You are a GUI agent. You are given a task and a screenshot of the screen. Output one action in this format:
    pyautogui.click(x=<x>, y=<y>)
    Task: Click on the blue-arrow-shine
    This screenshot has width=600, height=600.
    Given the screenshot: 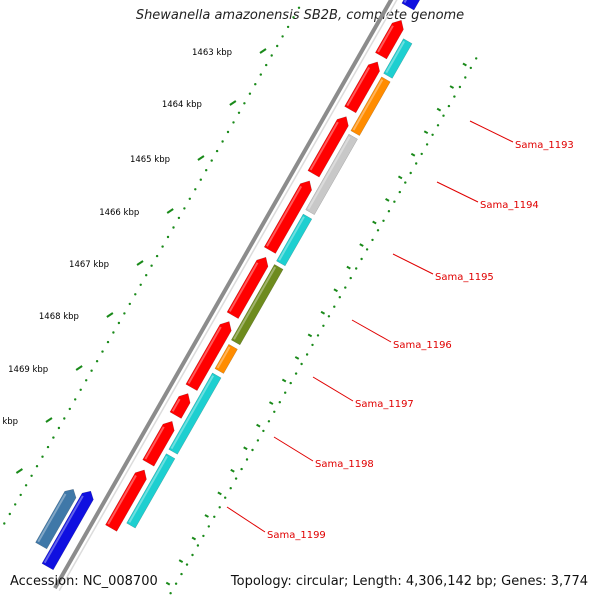 What is the action you would take?
    pyautogui.click(x=63, y=529)
    